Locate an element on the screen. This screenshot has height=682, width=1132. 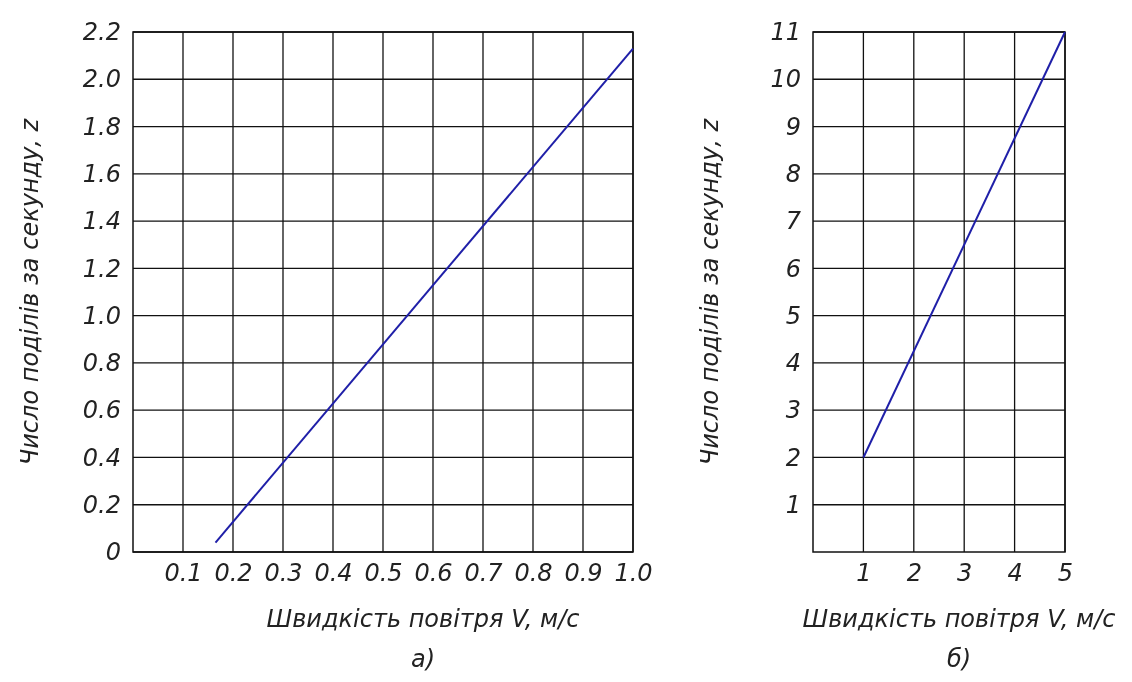
y-tick-label: 1.6 is located at coordinates (101, 174).